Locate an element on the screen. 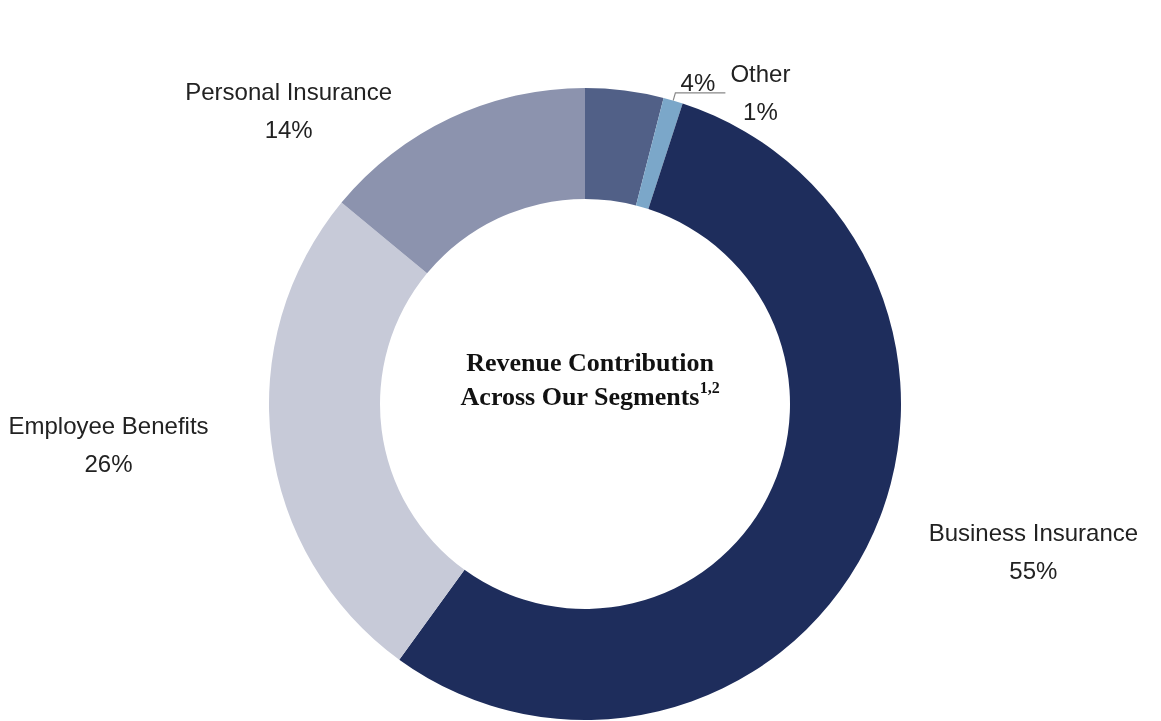 This screenshot has width=1161, height=721. data-label: 26% is located at coordinates (108, 464).